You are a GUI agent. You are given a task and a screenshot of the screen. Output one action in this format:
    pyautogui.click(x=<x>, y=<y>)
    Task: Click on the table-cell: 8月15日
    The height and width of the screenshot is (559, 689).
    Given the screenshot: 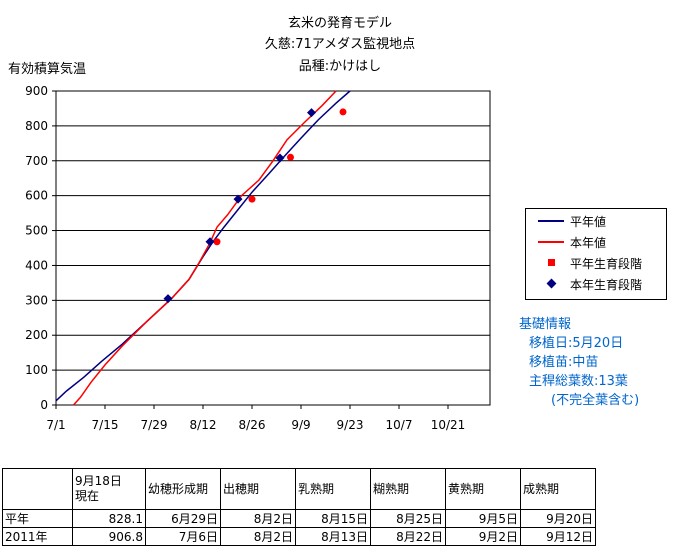 What is the action you would take?
    pyautogui.click(x=333, y=518)
    